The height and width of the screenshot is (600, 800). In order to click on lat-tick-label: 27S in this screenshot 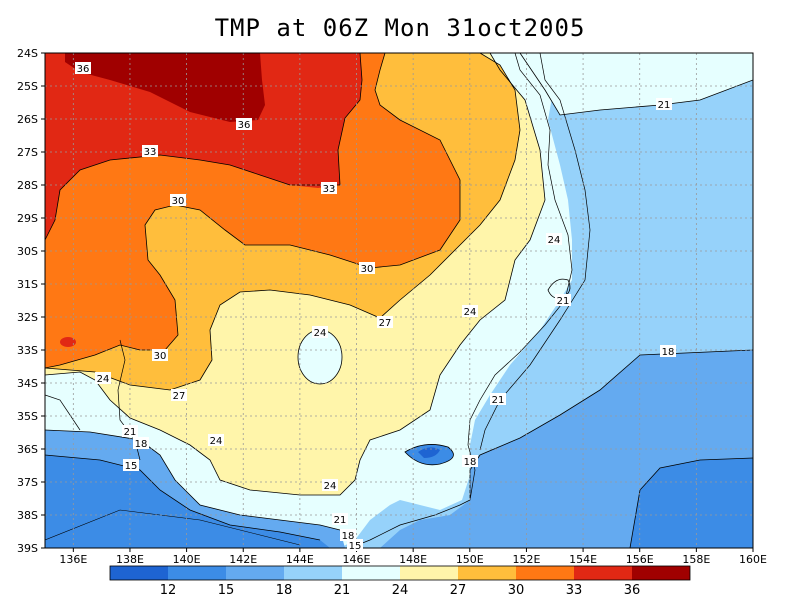, I will do `click(27, 152)`.